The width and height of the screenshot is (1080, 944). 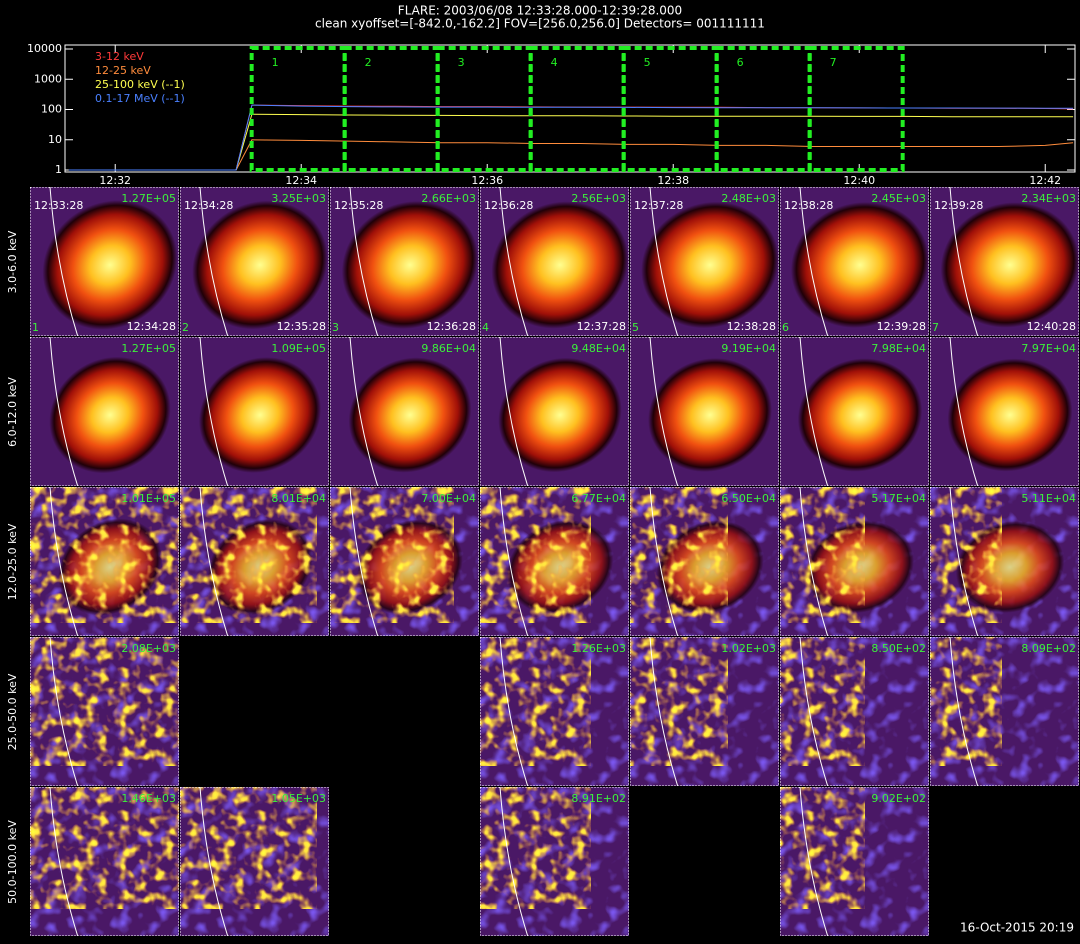 I want to click on image-panel: 9.19E+04, so click(x=704, y=411).